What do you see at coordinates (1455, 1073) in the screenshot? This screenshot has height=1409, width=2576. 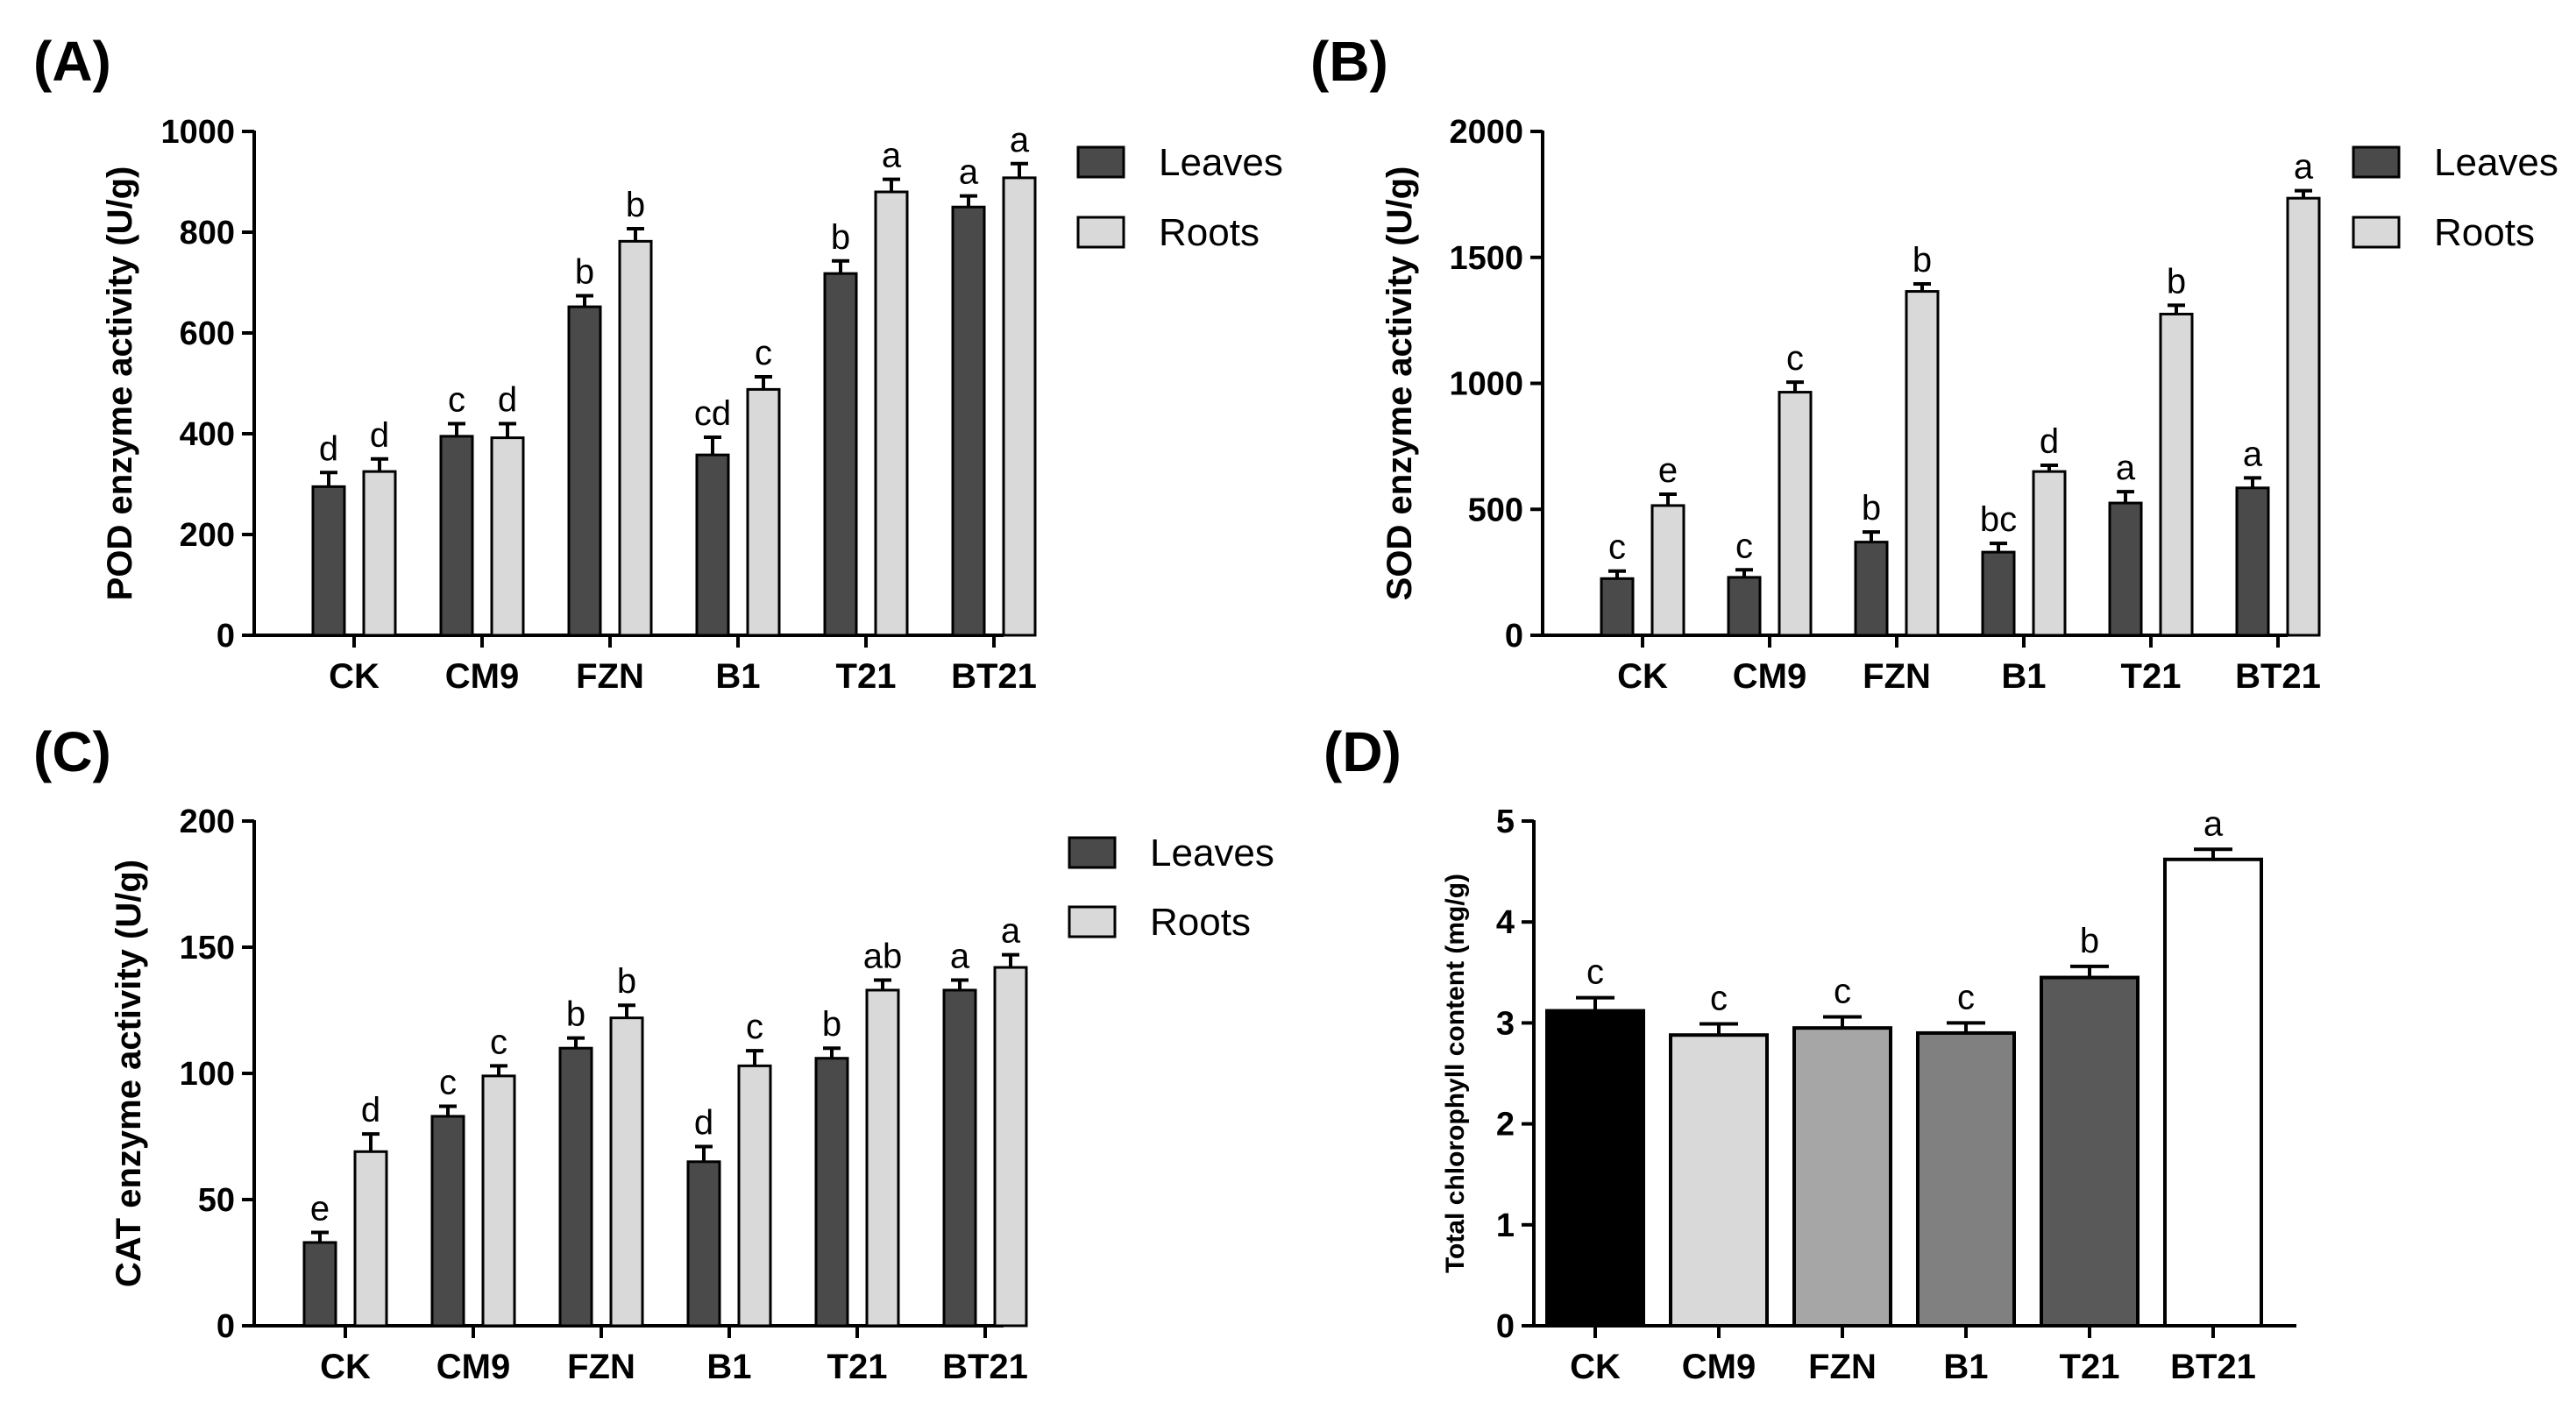 I see `y-axis-label: Total chlorophyll content (mg/g)` at bounding box center [1455, 1073].